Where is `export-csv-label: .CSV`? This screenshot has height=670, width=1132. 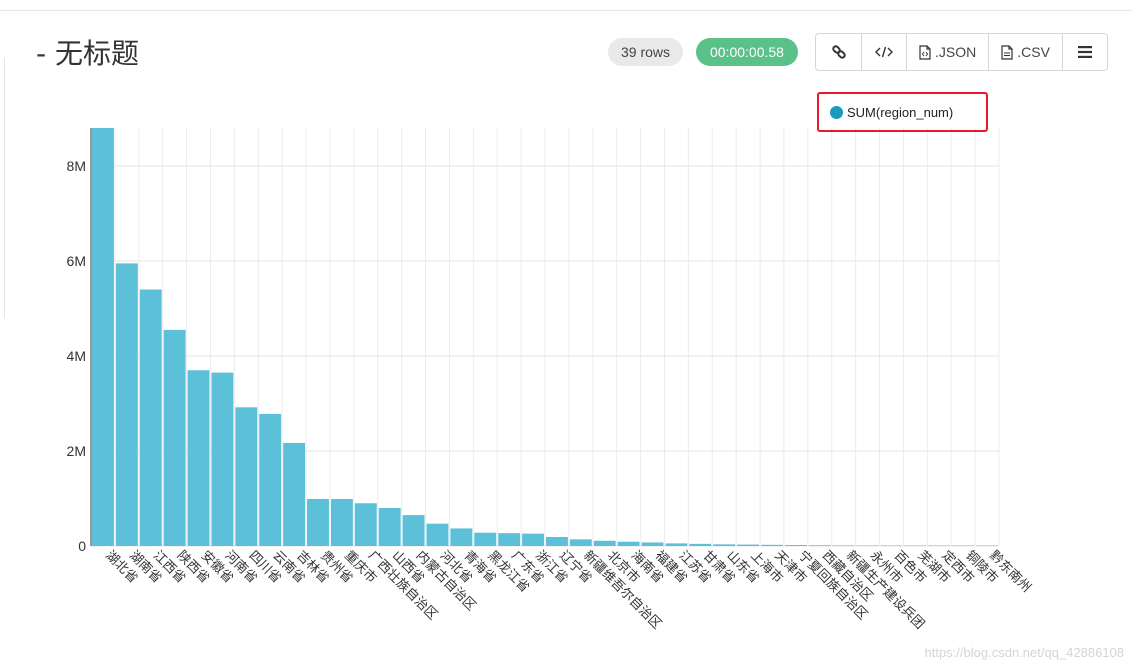
export-csv-label: .CSV is located at coordinates (1033, 52).